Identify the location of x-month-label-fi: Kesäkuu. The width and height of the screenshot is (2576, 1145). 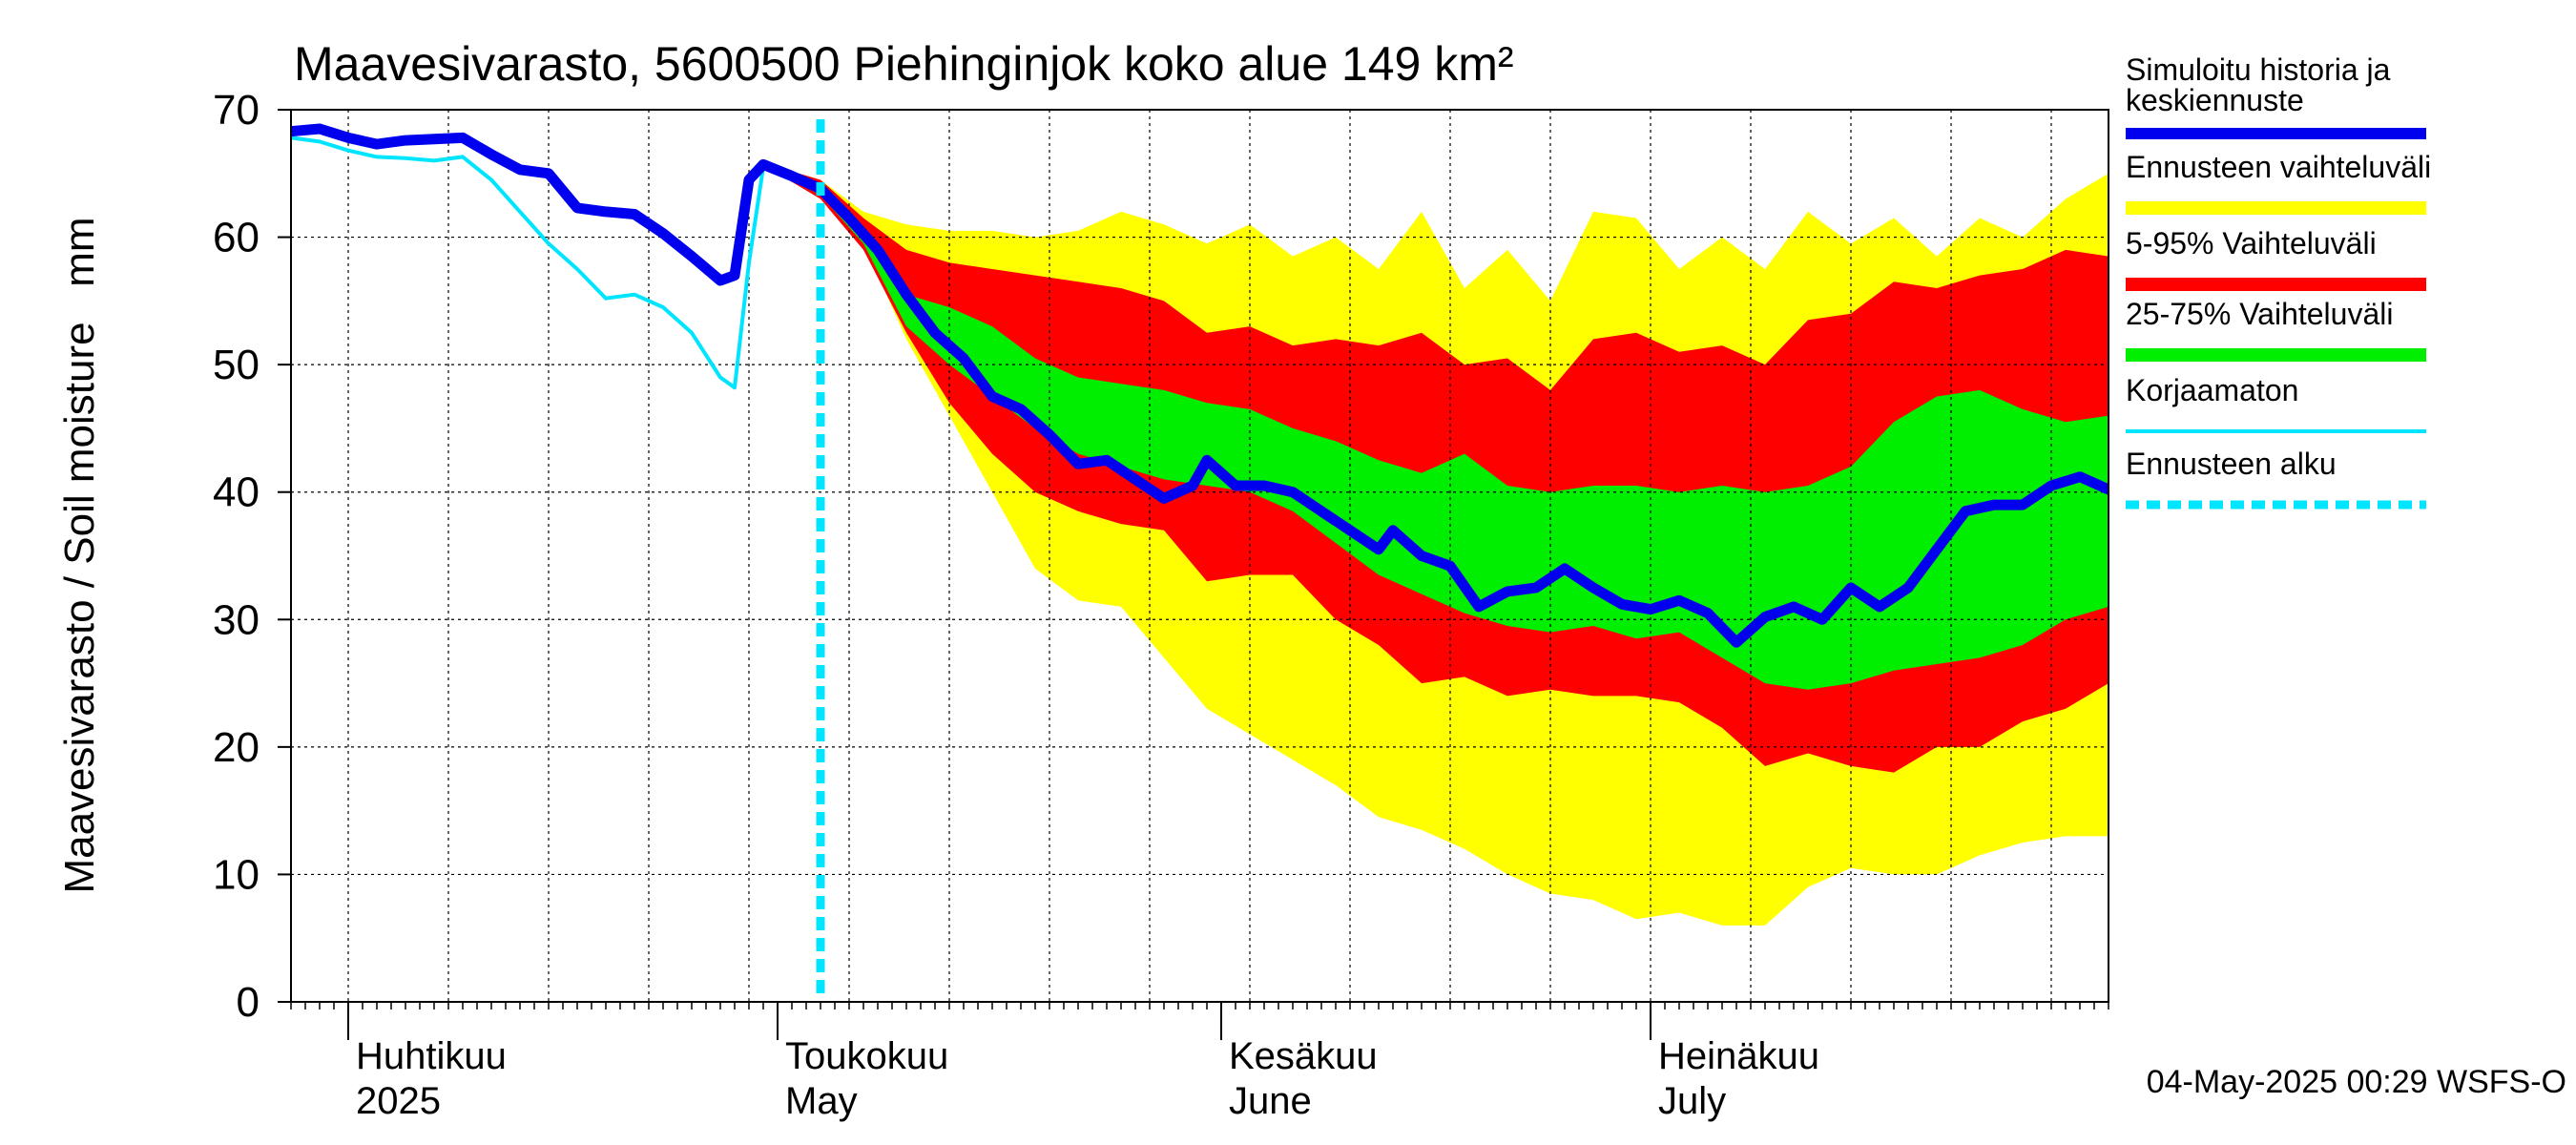
(1303, 1056).